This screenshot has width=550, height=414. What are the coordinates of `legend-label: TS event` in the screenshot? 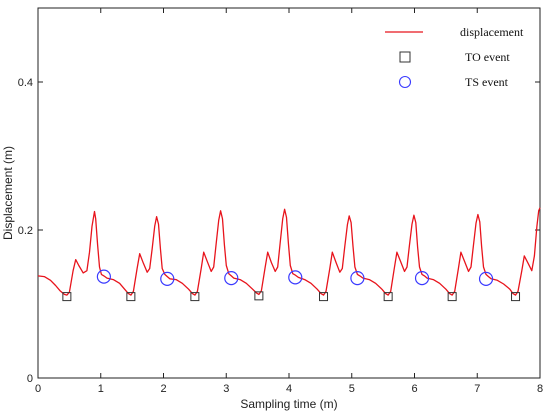 It's located at (487, 82).